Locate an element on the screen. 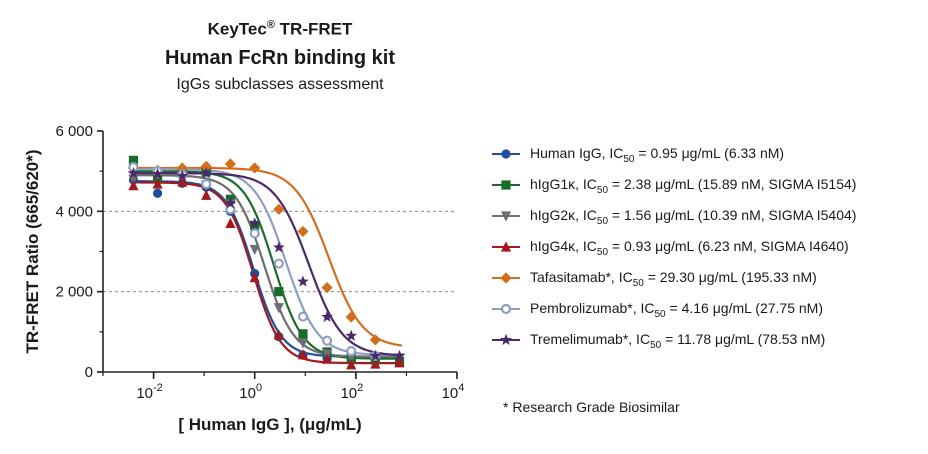 The width and height of the screenshot is (928, 454). y-tick-label: 4 000 is located at coordinates (74, 211).